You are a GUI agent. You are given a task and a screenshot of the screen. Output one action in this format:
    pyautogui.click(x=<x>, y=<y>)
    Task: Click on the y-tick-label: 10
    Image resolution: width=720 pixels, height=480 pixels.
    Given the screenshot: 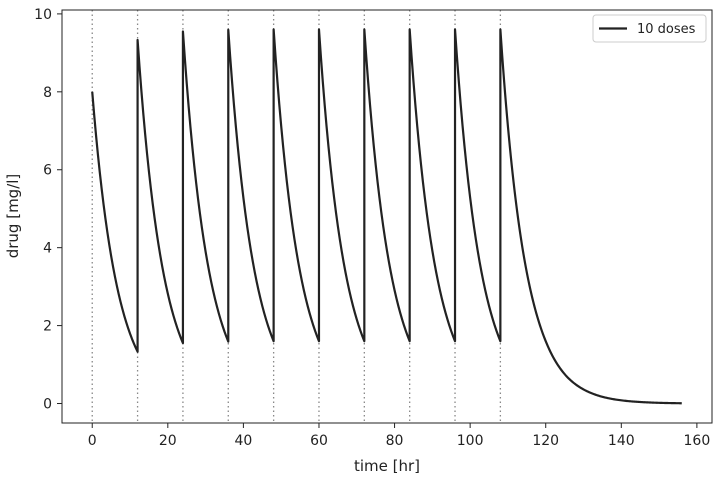 What is the action you would take?
    pyautogui.click(x=43, y=15)
    